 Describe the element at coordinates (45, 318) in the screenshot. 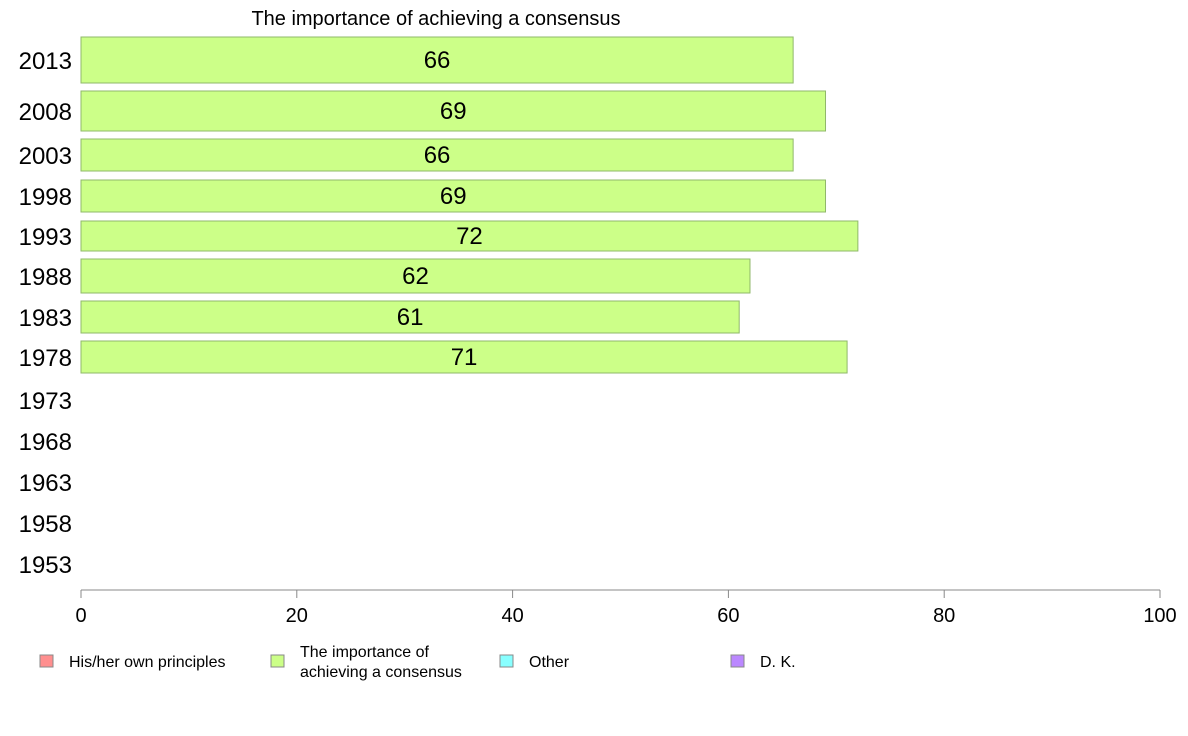

I see `y-tick-label: 1983` at that location.